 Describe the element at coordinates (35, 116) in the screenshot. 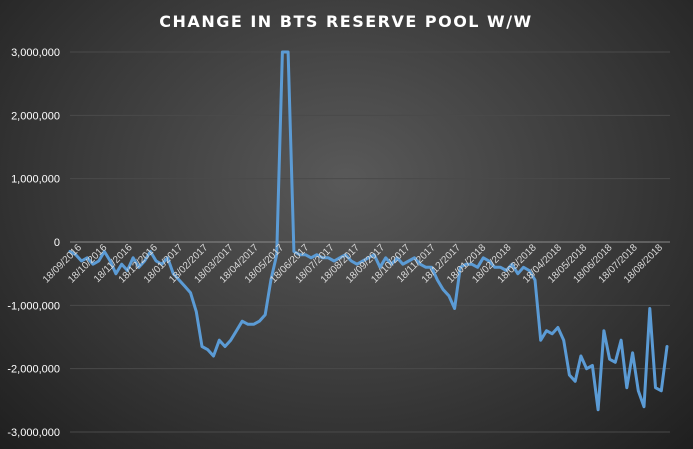

I see `y-tick-label: 2,000,000` at that location.